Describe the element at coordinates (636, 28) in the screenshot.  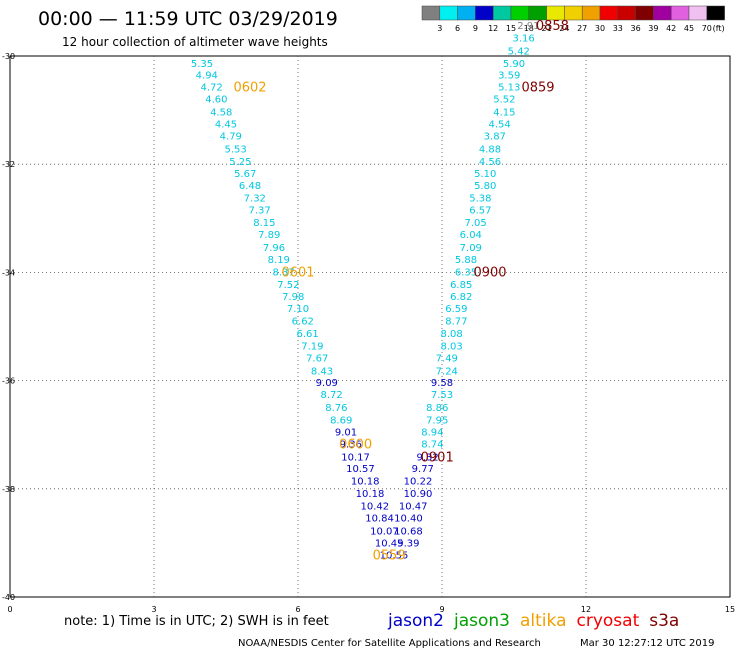
I see `color-bar-tick-label: 36` at that location.